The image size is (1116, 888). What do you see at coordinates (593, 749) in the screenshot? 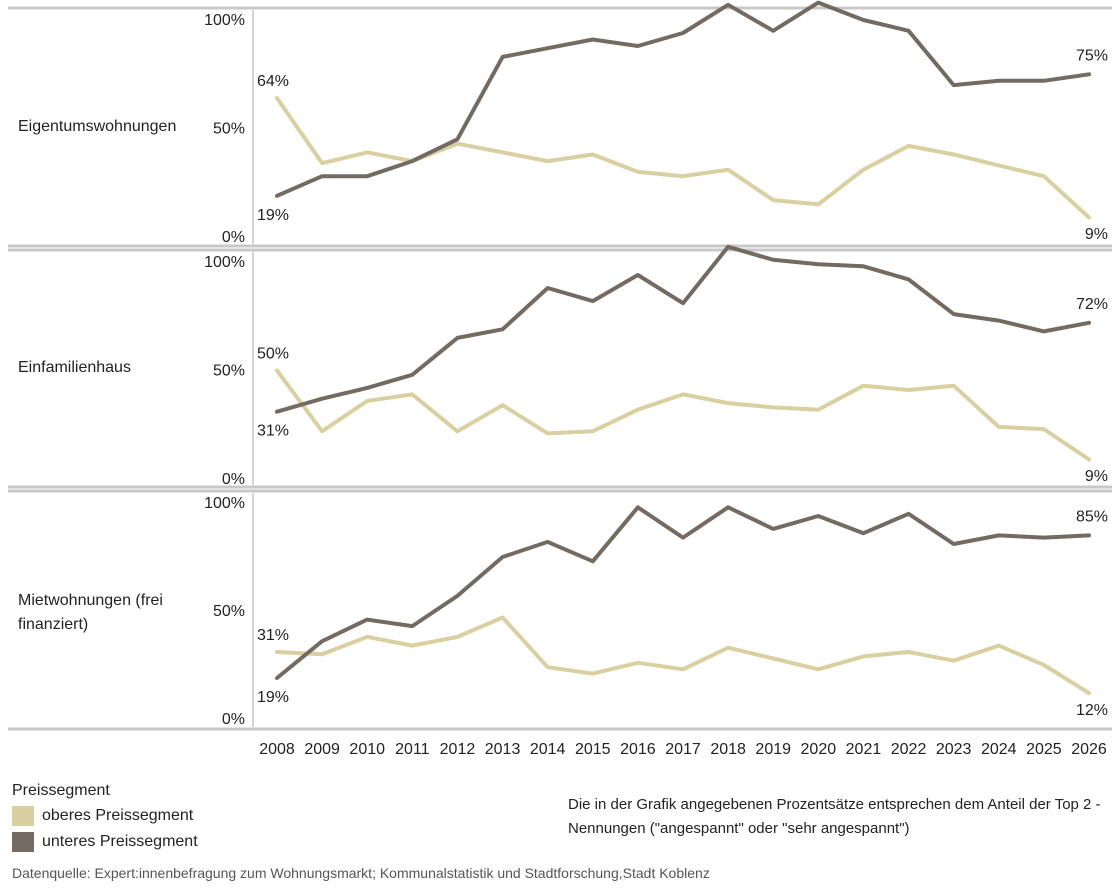
I see `x-tick-label: 2015` at bounding box center [593, 749].